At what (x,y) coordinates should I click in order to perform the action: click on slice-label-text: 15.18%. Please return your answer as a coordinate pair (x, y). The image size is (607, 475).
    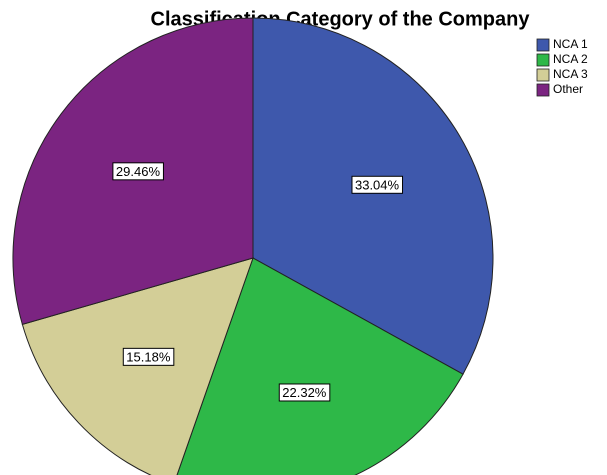
    Looking at the image, I should click on (148, 356).